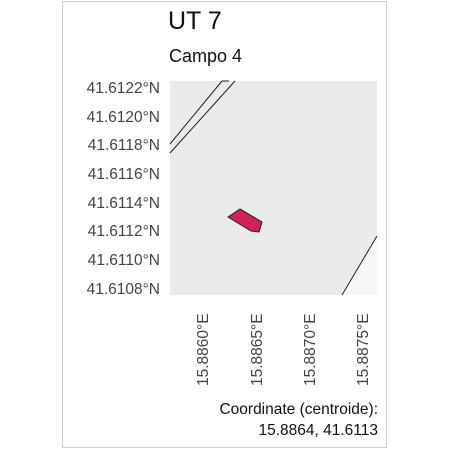  What do you see at coordinates (318, 430) in the screenshot?
I see `centroid-value: 15.8864, 41.6113` at bounding box center [318, 430].